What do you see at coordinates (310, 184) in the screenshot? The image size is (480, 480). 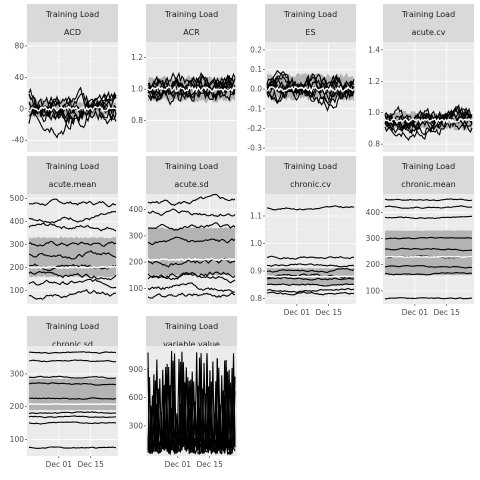 I see `strip-label-bottom: chronic.cv` at bounding box center [310, 184].